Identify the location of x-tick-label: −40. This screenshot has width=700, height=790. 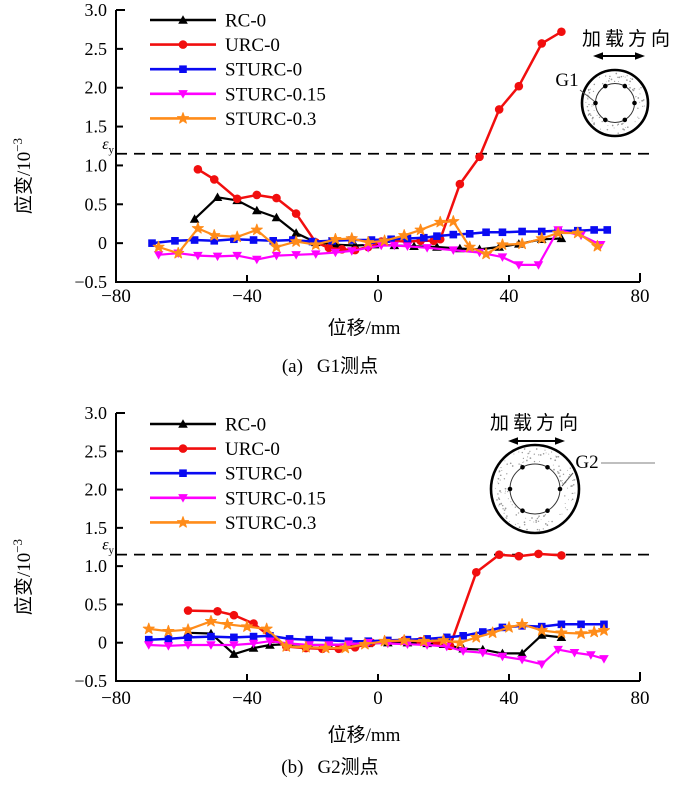
(247, 296).